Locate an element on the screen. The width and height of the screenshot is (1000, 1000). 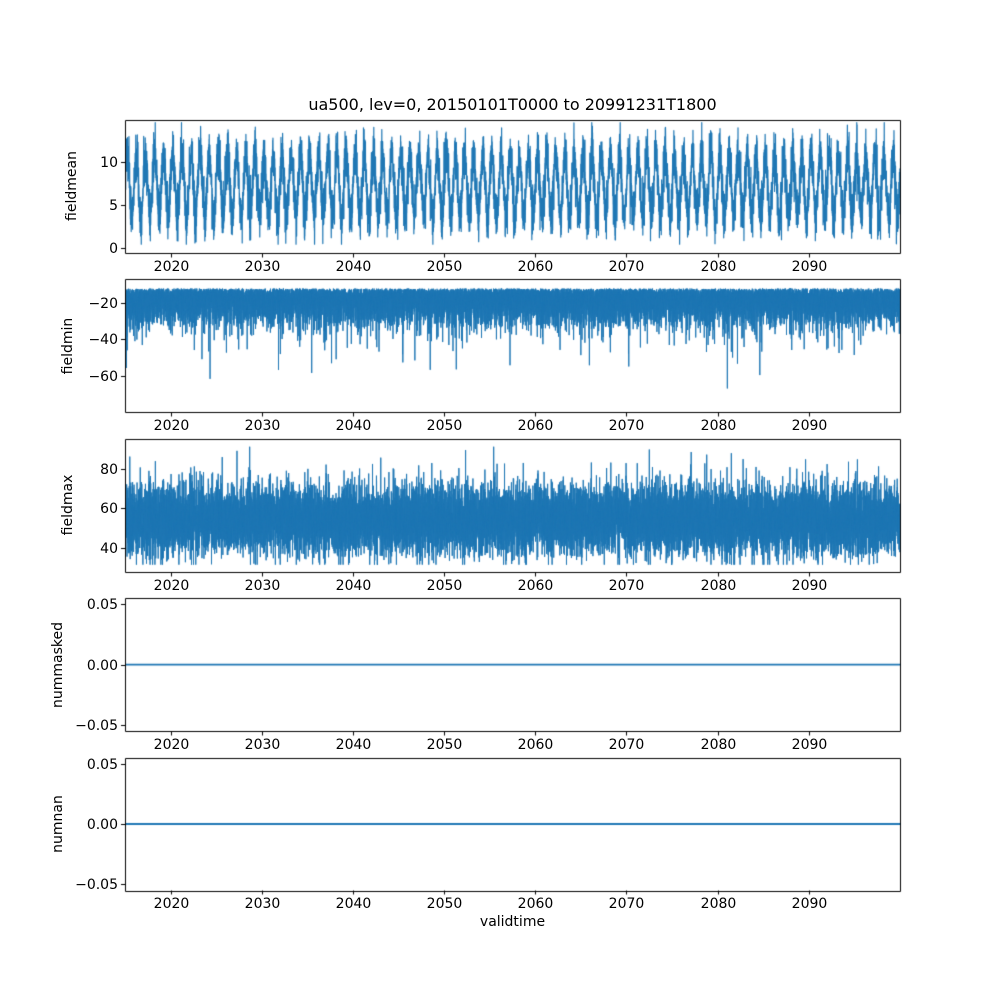
tick-label: 60 is located at coordinates (109, 508).